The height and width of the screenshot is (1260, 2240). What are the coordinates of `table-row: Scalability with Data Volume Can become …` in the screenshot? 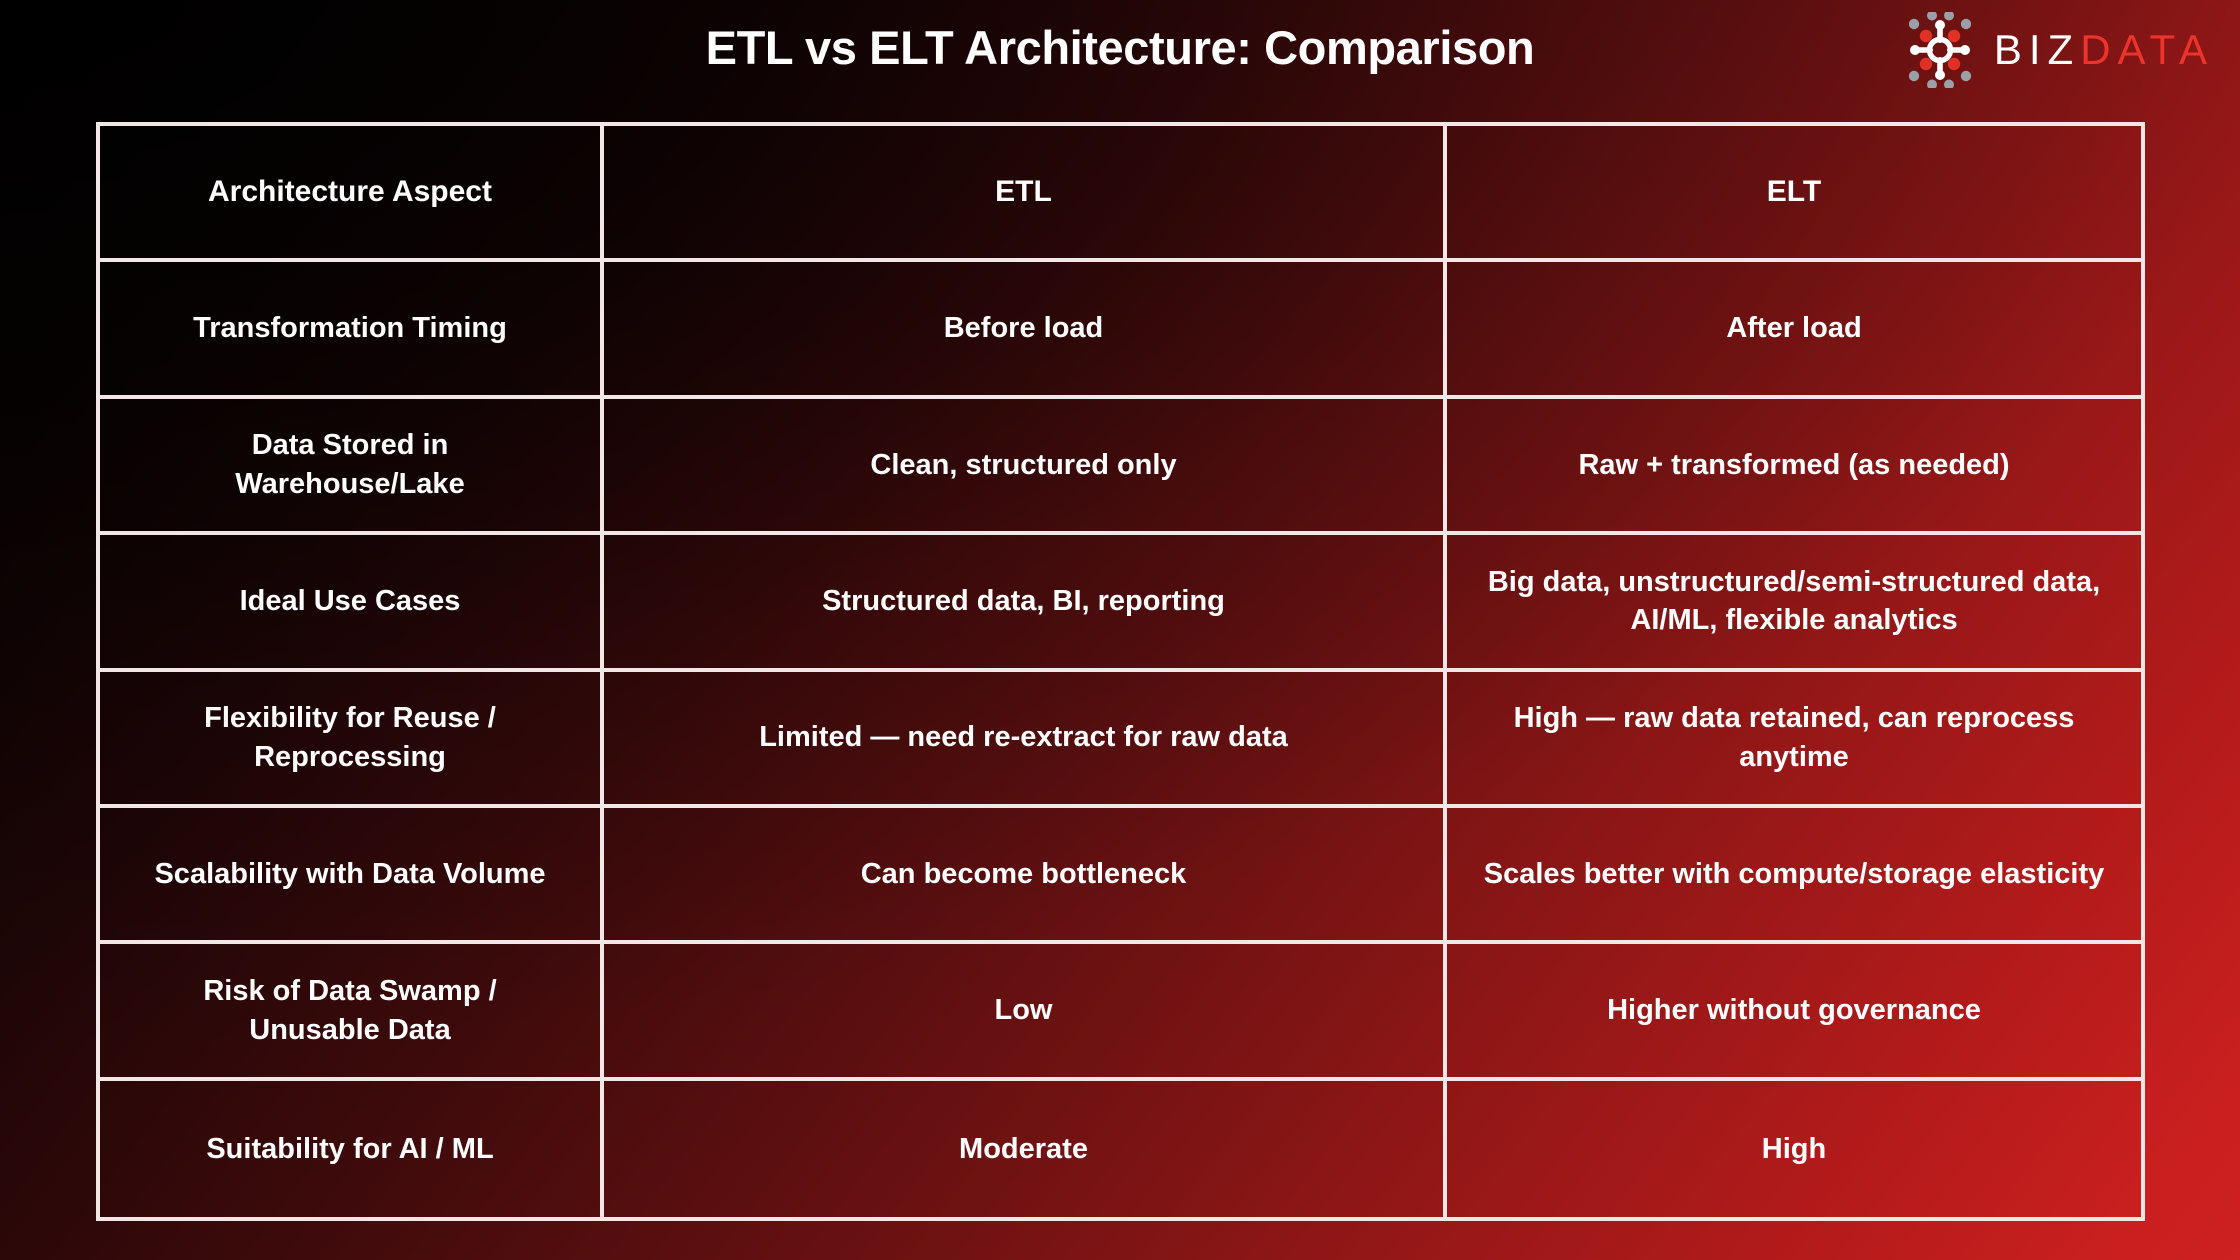 It's located at (1120, 876).